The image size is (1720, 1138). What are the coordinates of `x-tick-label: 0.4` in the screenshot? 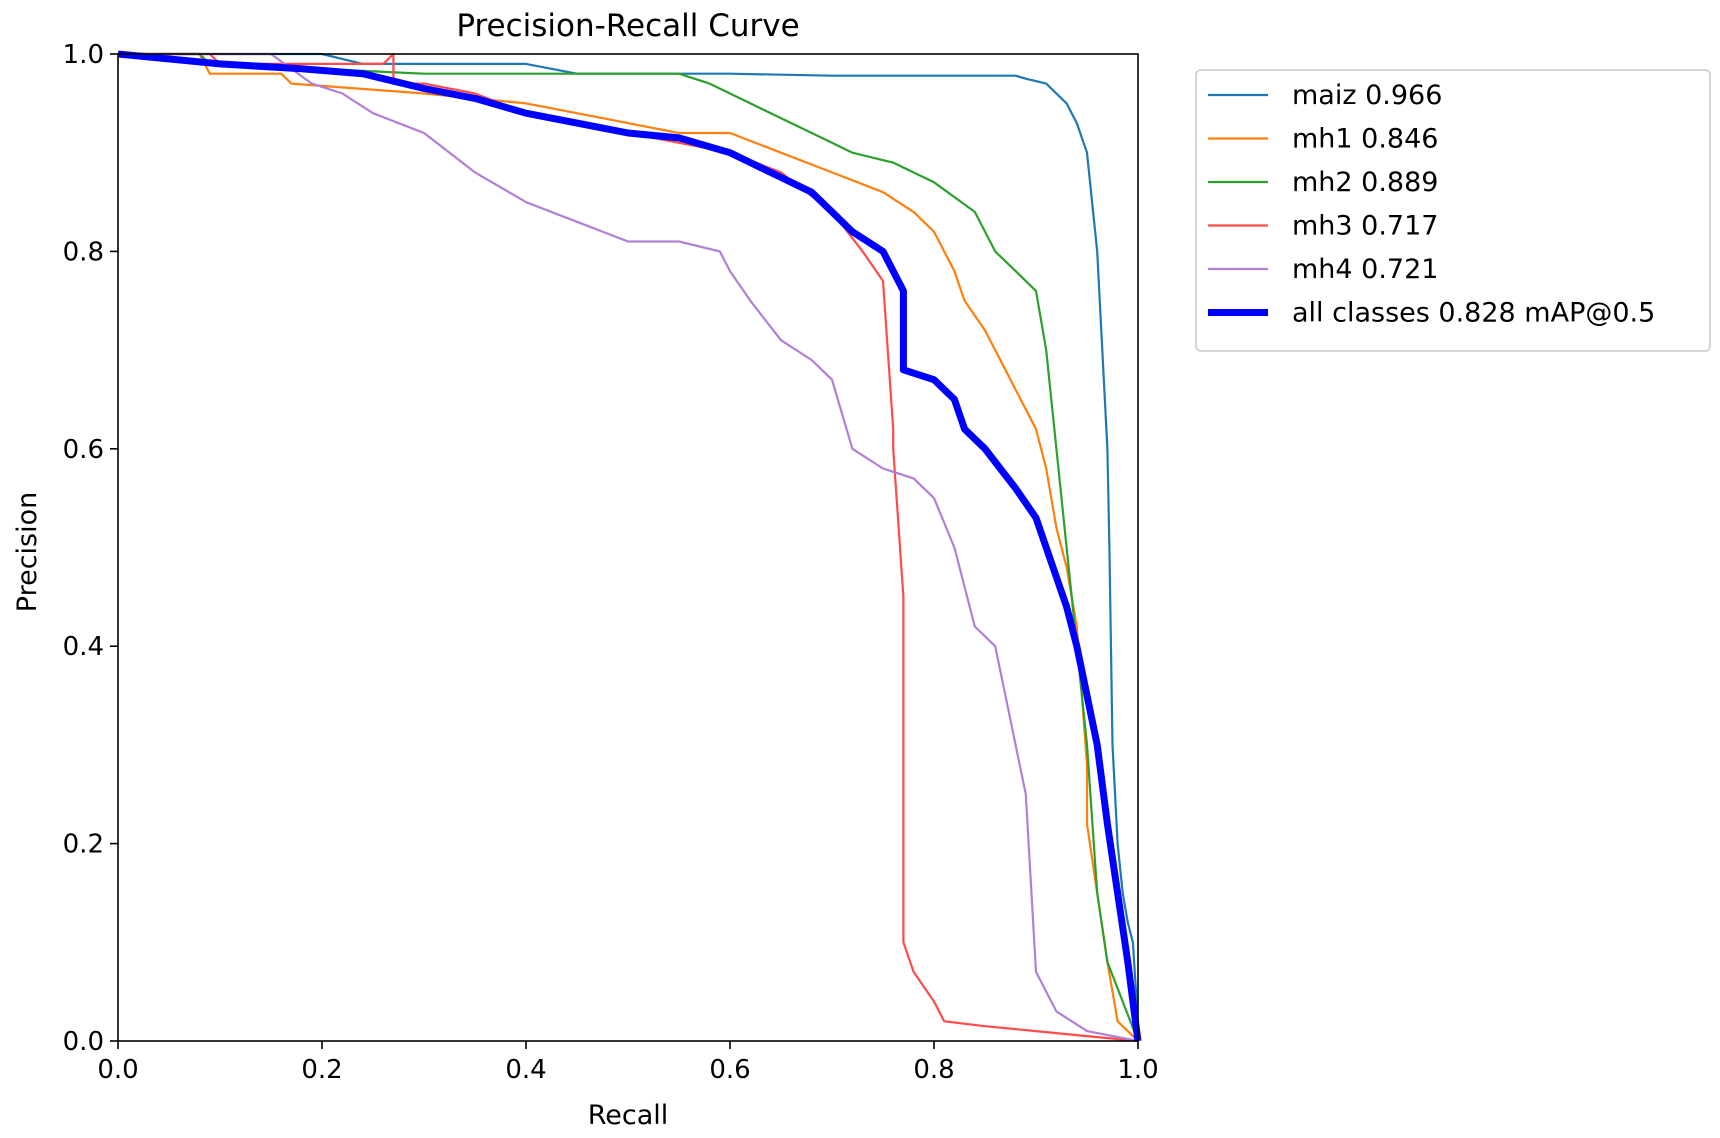 It's located at (525, 1070).